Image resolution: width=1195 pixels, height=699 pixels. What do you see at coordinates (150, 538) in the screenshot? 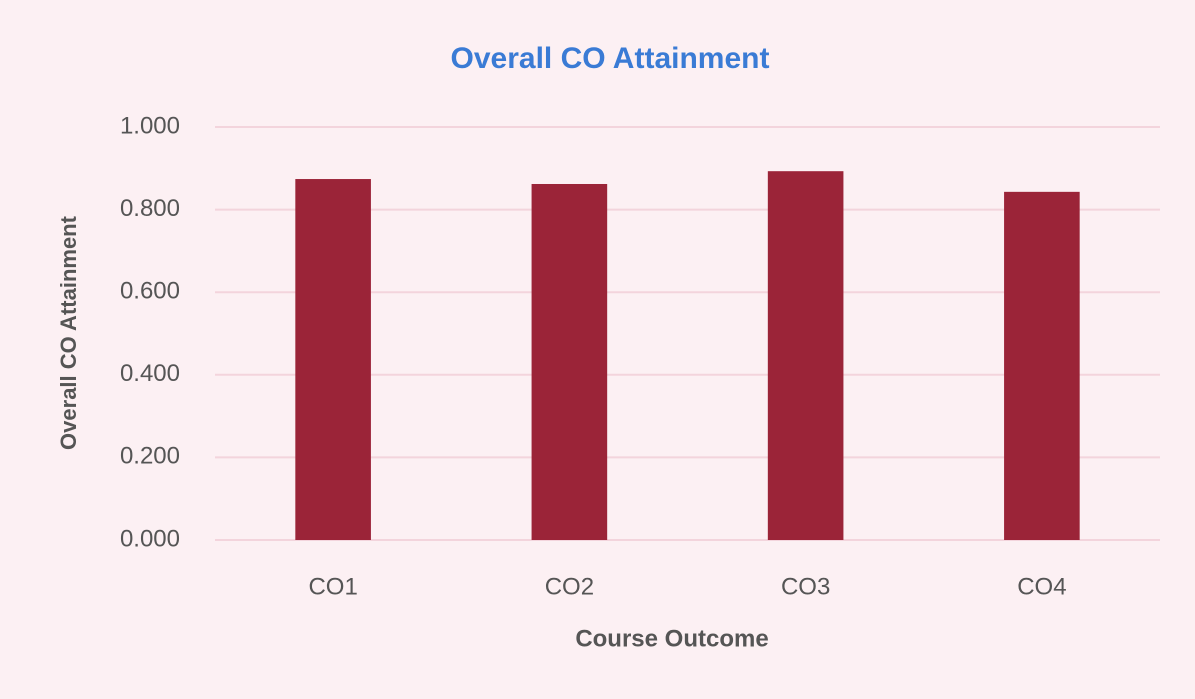
I see `y-tick-label: 0.000` at bounding box center [150, 538].